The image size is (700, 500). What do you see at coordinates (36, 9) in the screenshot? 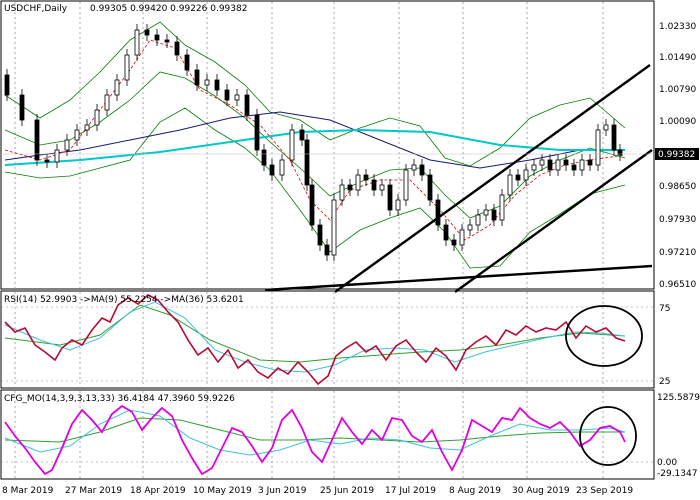
I see `main-header-symbol: USDCHF,Daily` at bounding box center [36, 9].